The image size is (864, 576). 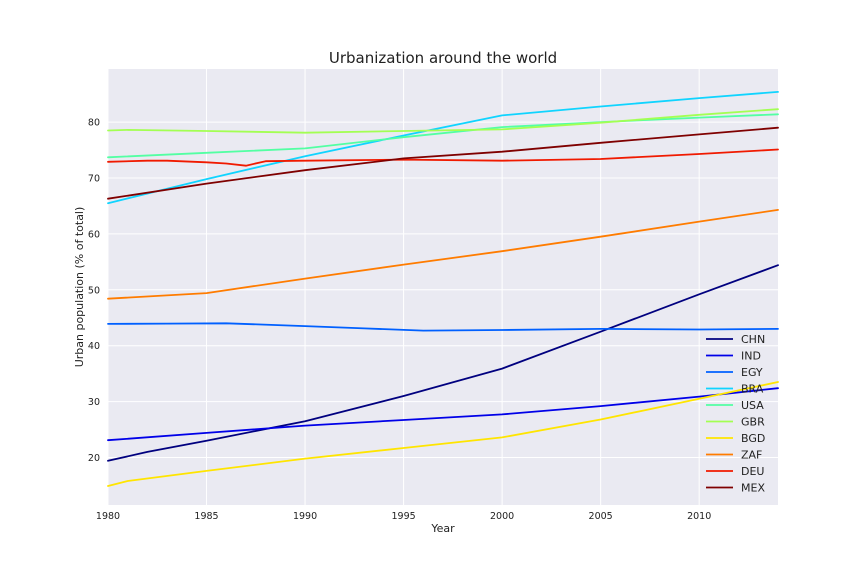 I want to click on series-line-gbr, so click(x=443, y=121).